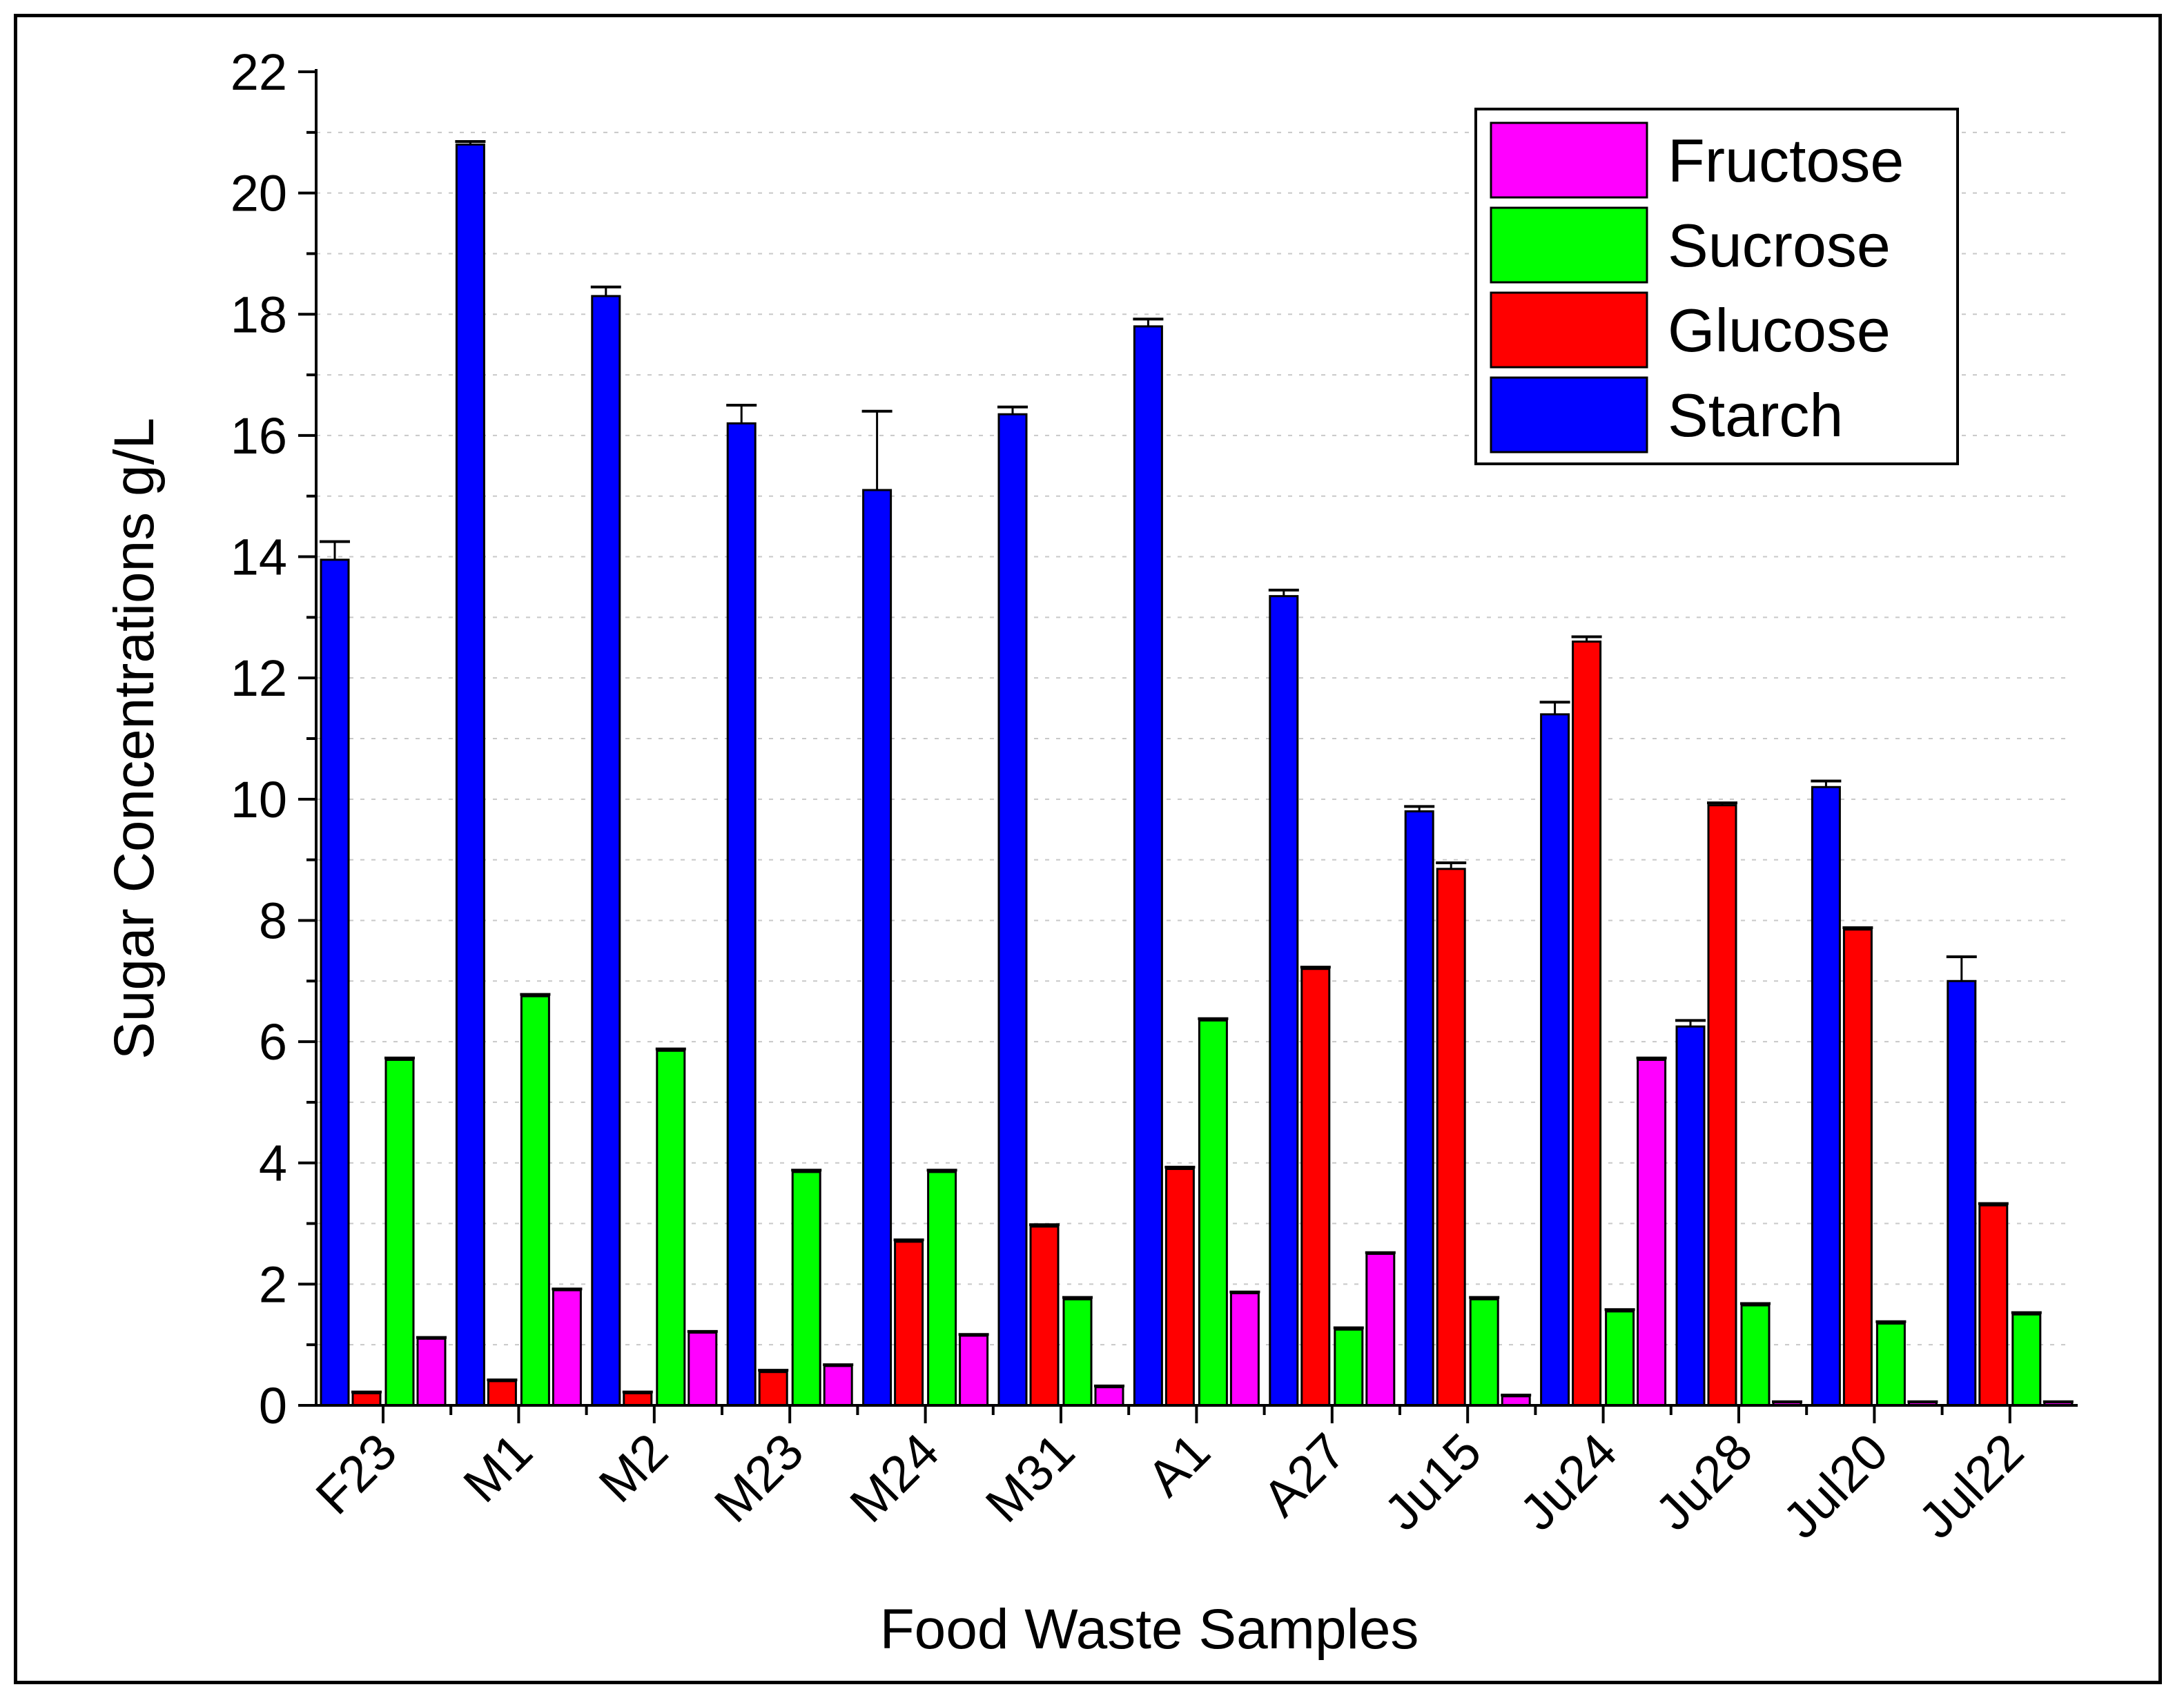  What do you see at coordinates (259, 557) in the screenshot?
I see `y-tick-label: 14` at bounding box center [259, 557].